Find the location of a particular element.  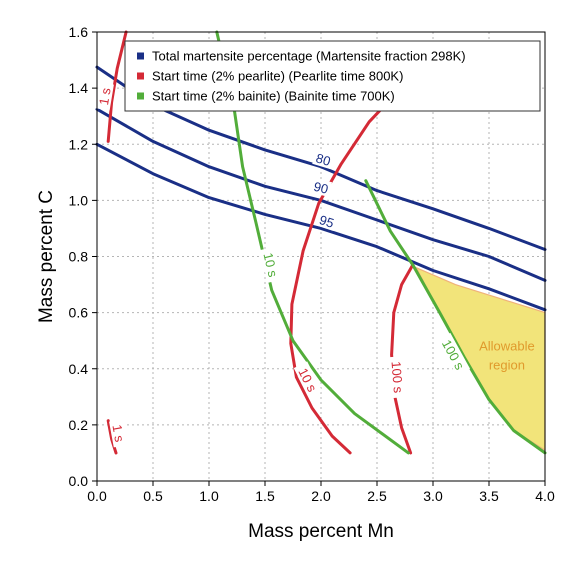

y-tick-label: 1.0 is located at coordinates (79, 200).